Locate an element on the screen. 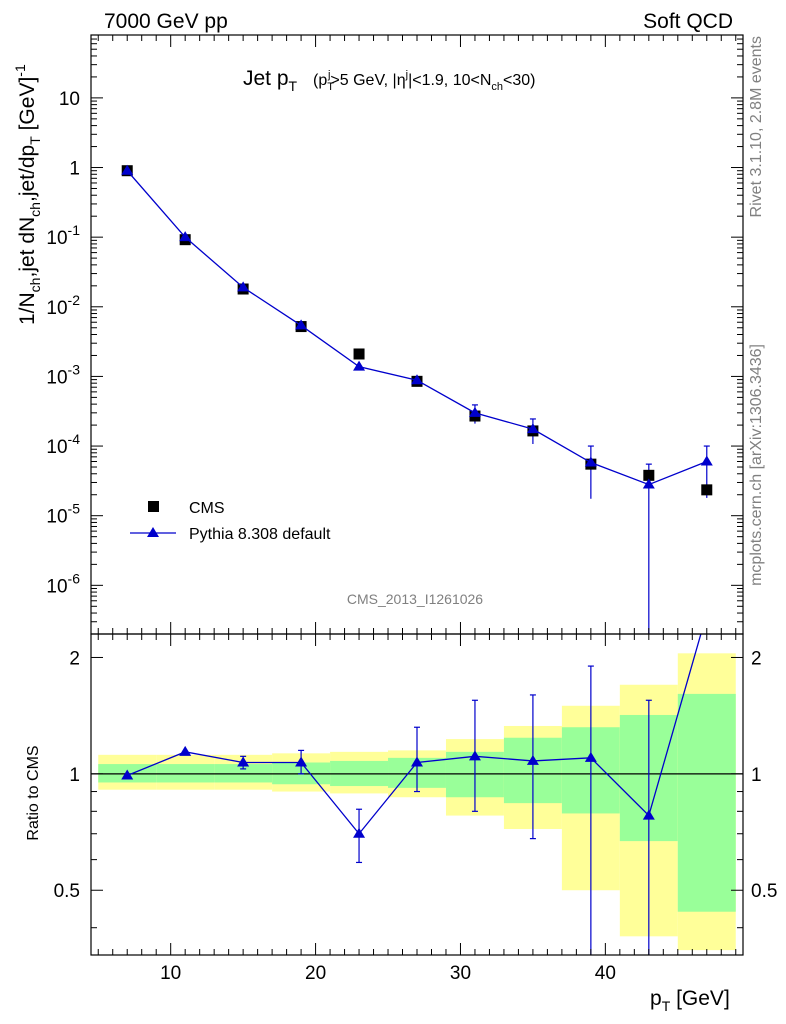  legend-cms-label: CMS is located at coordinates (207, 508).